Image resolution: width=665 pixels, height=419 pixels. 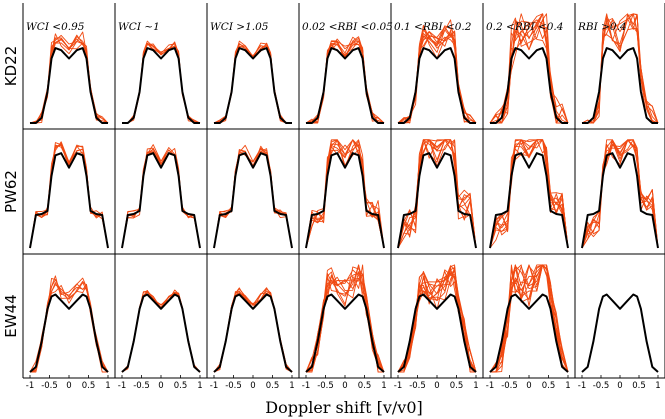 I want to click on column-label: WCI >1.05, so click(x=239, y=27).